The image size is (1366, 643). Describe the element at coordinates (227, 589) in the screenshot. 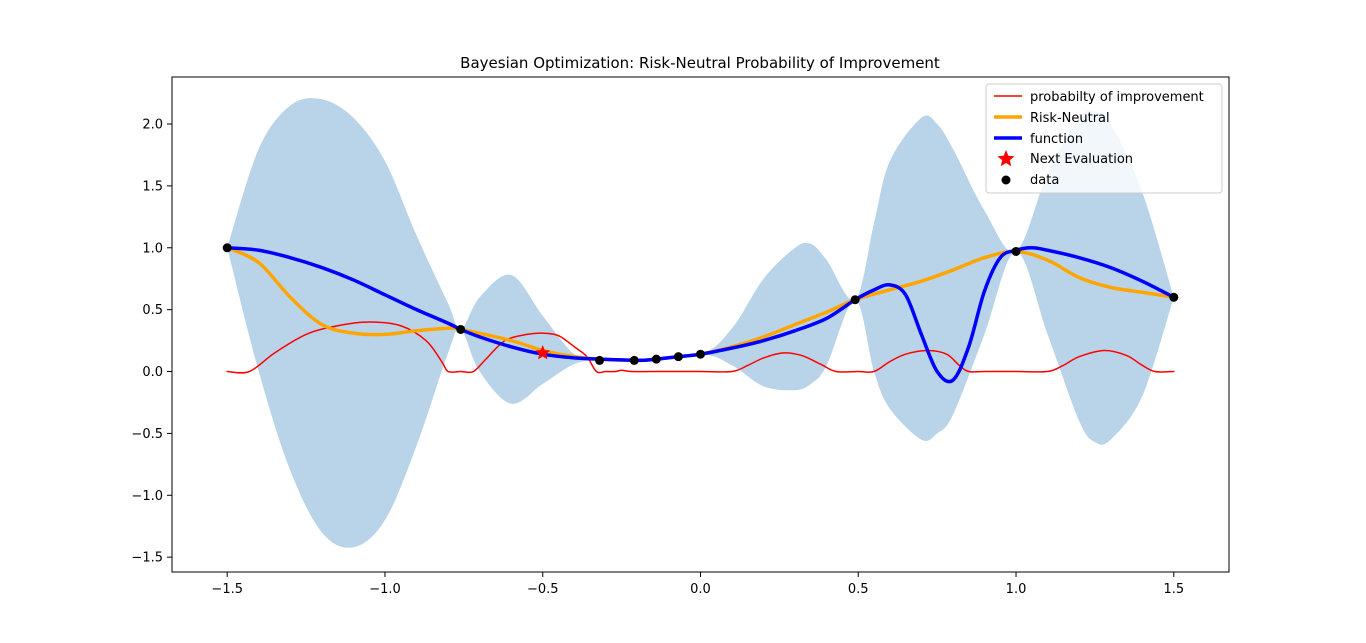

I see `x-tick-label: −1.5` at that location.